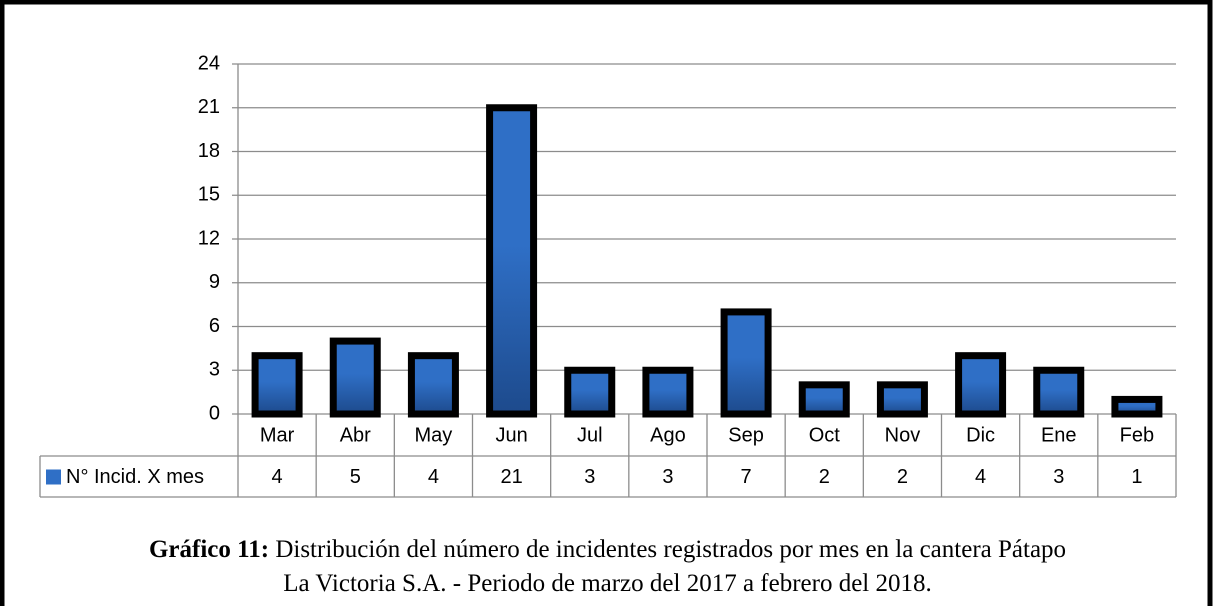  Describe the element at coordinates (209, 195) in the screenshot. I see `y-tick-label: 15` at that location.